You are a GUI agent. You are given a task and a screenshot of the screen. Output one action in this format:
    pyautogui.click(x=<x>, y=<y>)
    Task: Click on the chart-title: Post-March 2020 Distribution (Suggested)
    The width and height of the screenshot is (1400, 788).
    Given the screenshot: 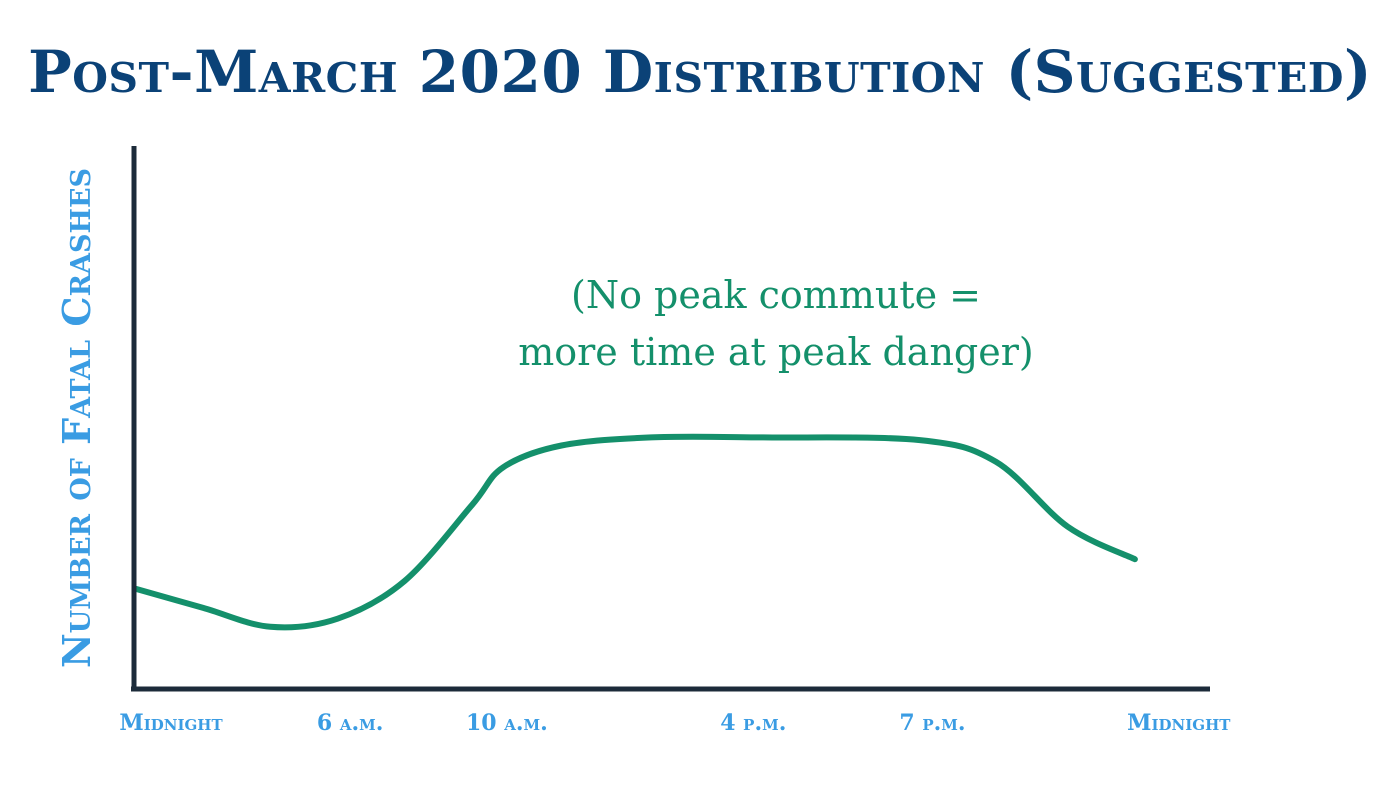 What is the action you would take?
    pyautogui.click(x=700, y=72)
    